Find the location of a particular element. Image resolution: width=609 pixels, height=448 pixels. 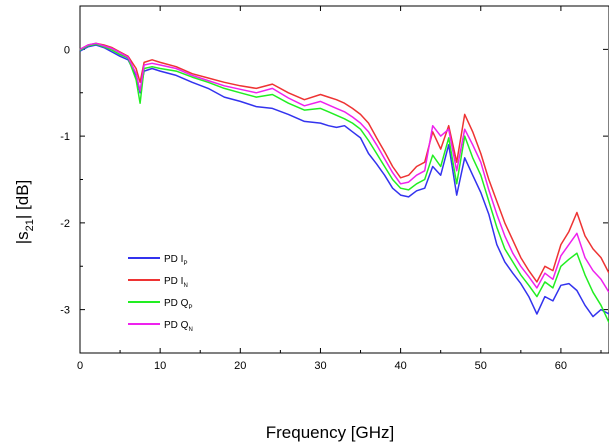

legend: PD IP PD IN PD QP PD QN is located at coordinates (160, 293).